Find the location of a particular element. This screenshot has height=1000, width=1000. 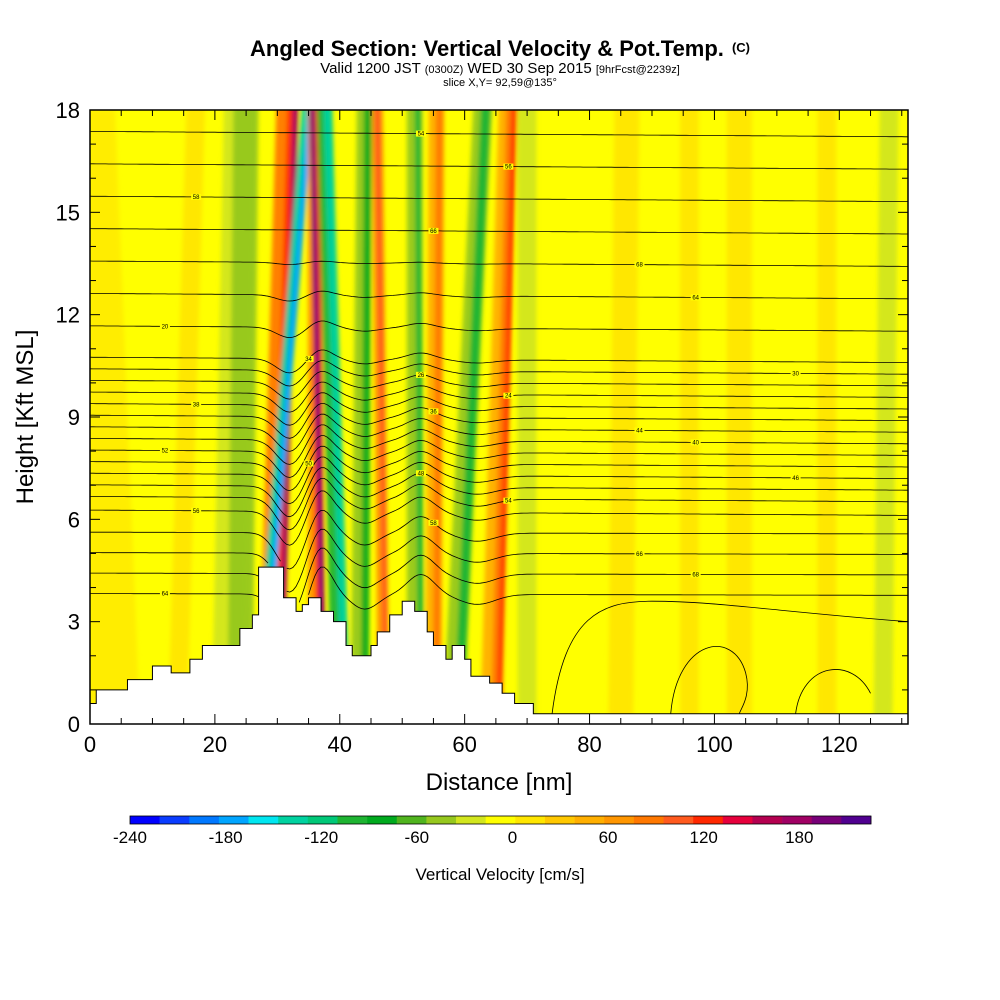

contour-label: 54 is located at coordinates (421, 135).